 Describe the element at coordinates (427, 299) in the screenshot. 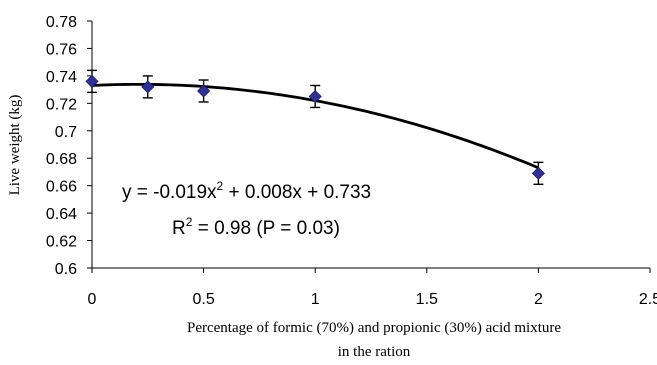

I see `x-tick-label: 1.5` at that location.